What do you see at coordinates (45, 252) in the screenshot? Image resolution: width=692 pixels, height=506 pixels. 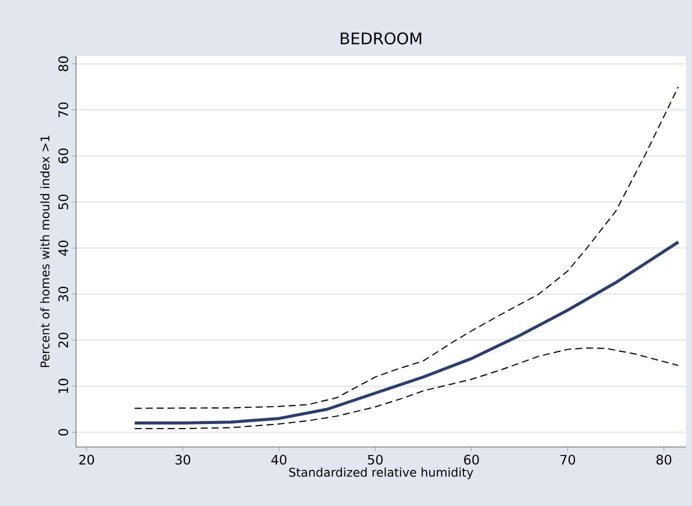 I see `y-axis-title: Percent of homes with mould index >1` at bounding box center [45, 252].